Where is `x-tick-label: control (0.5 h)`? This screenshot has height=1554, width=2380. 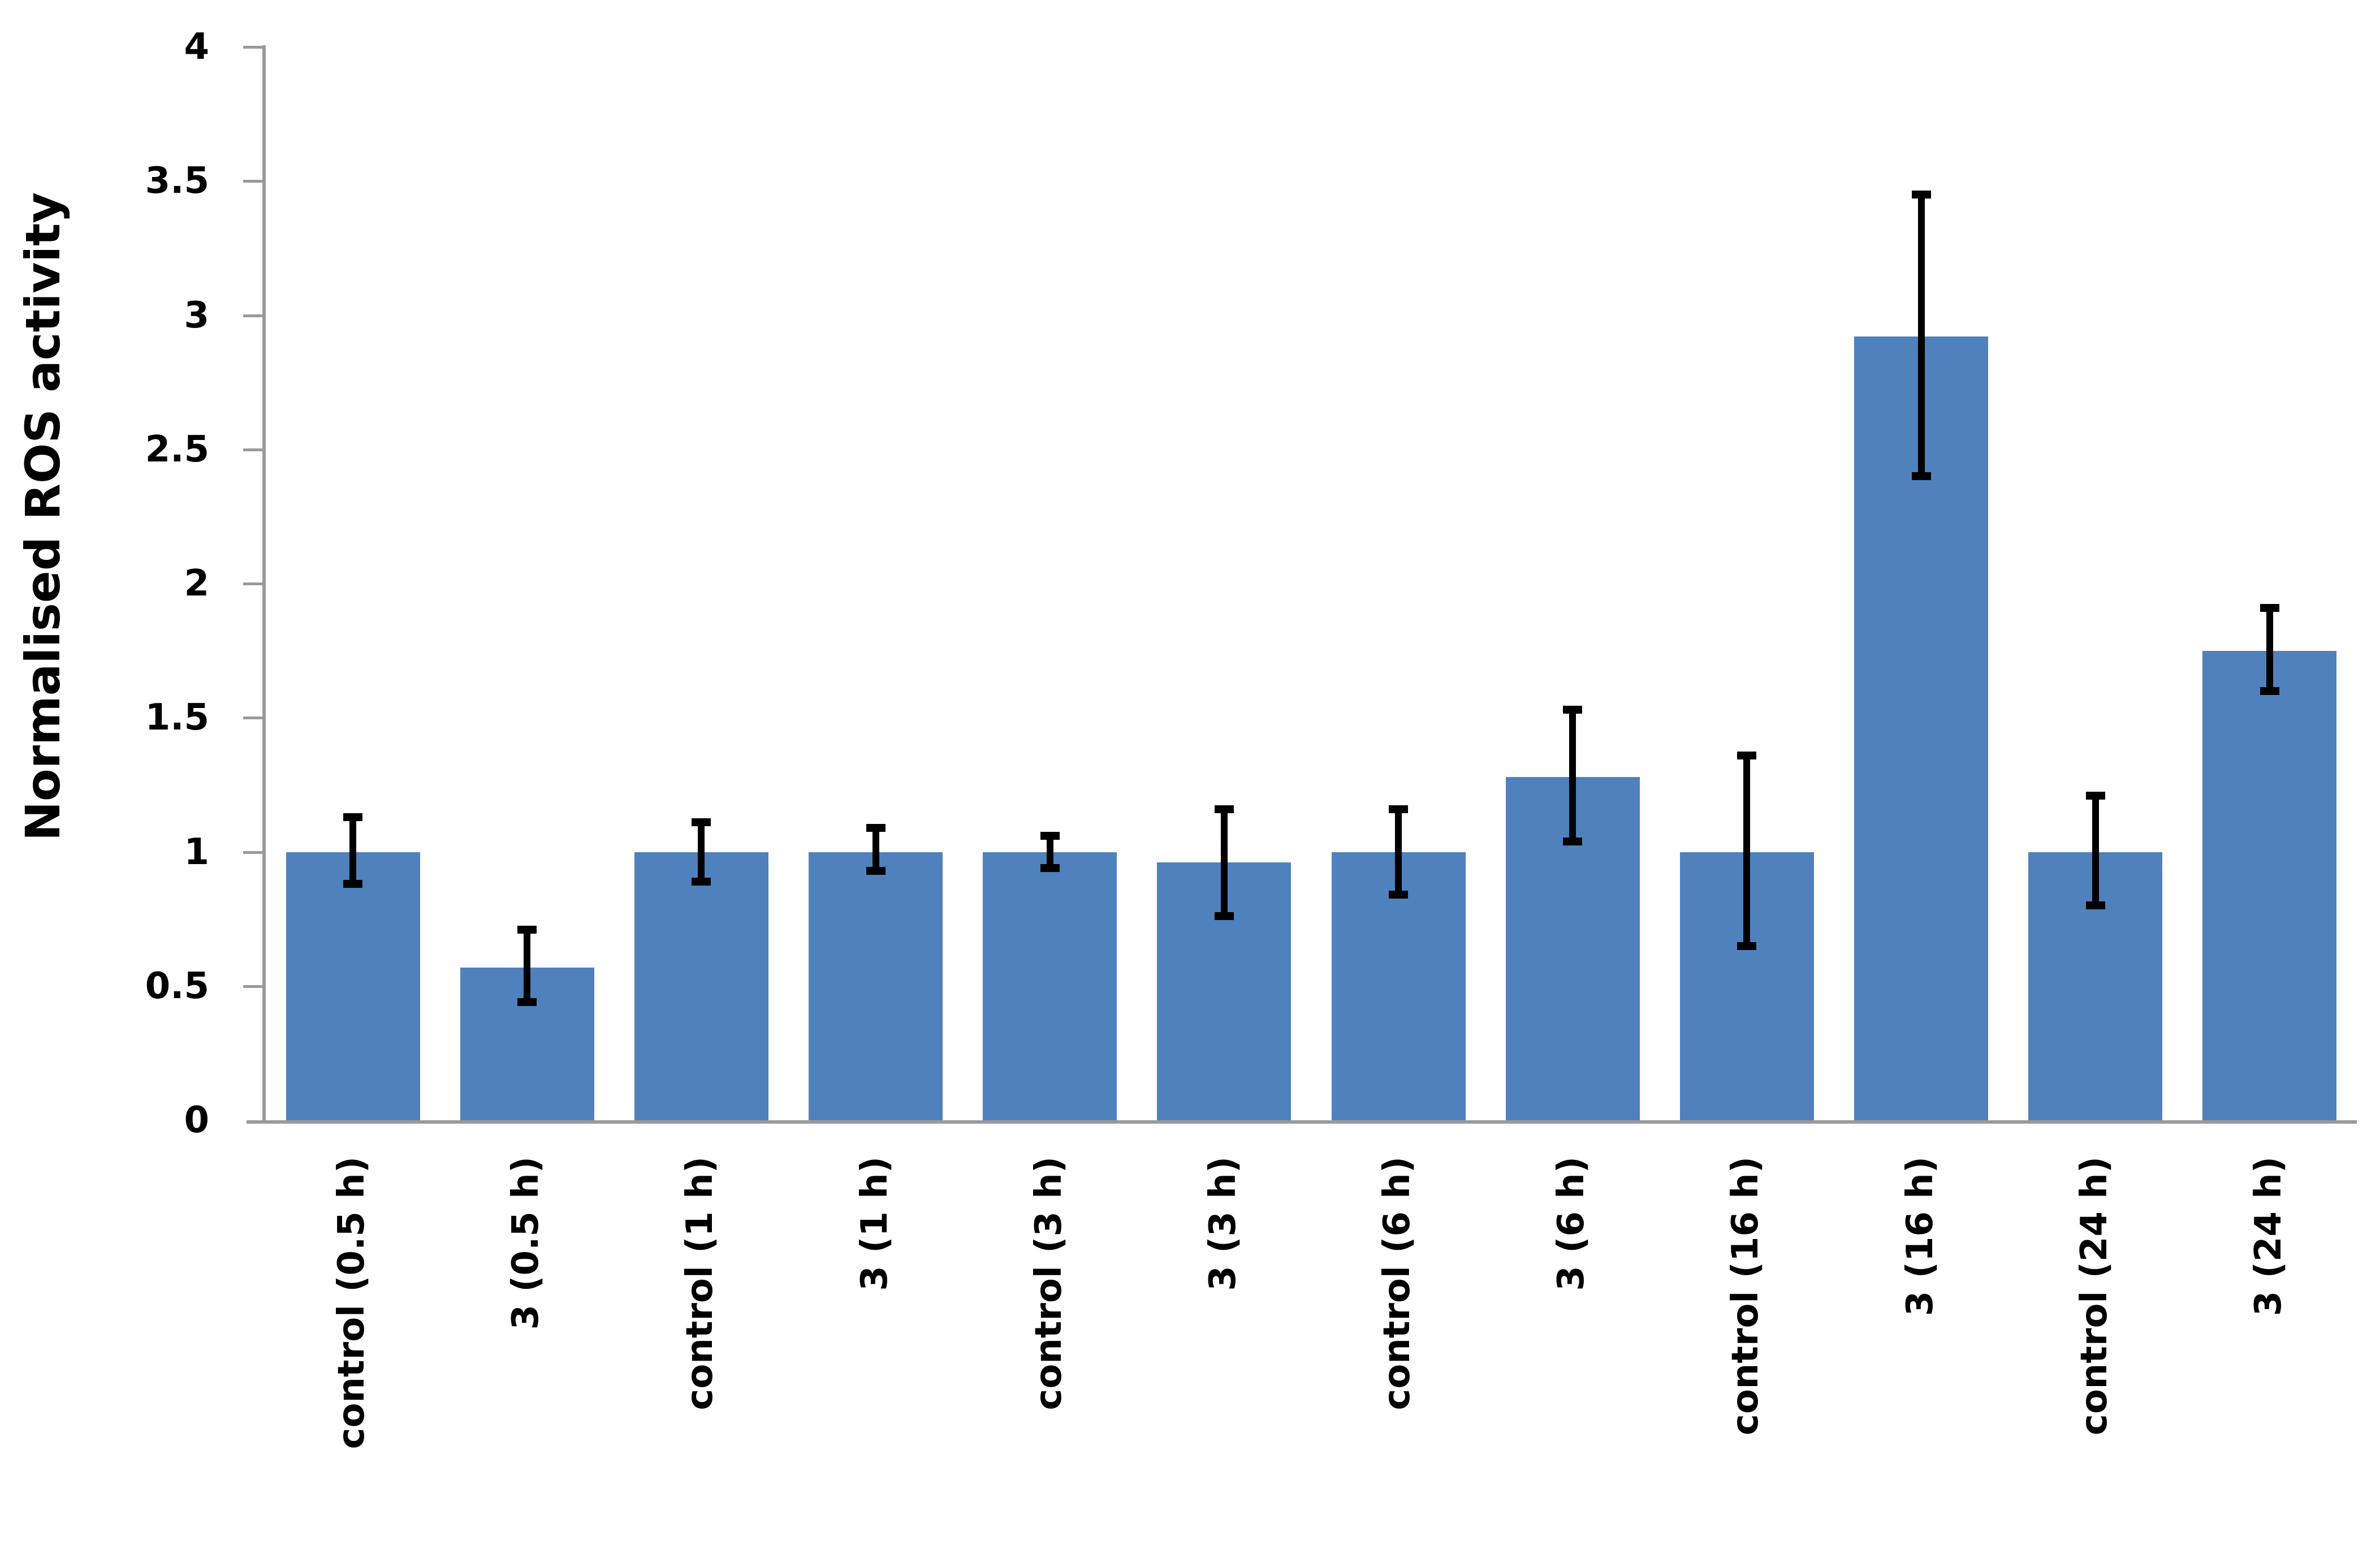 x-tick-label: control (0.5 h) is located at coordinates (352, 1302).